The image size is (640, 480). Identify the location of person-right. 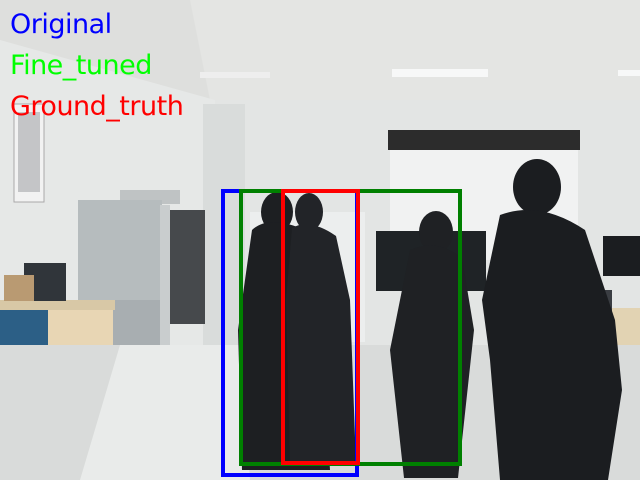
(552, 319).